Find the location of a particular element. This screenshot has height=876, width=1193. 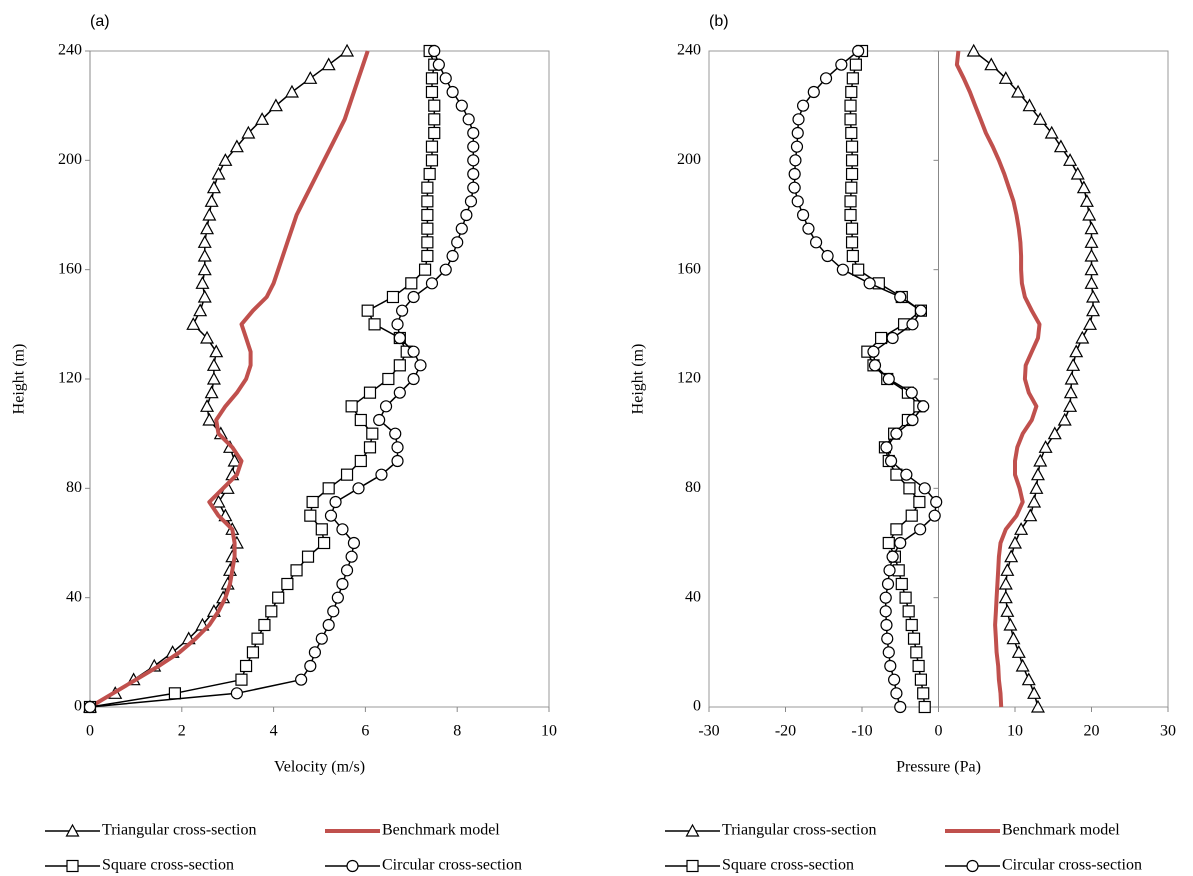

x-tick-label: 10 is located at coordinates (1015, 731).